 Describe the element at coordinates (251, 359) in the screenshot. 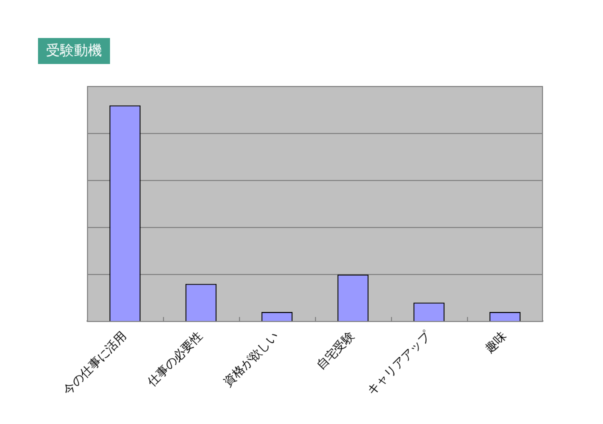

I see `x-tick-label: 資格が欲しい` at that location.